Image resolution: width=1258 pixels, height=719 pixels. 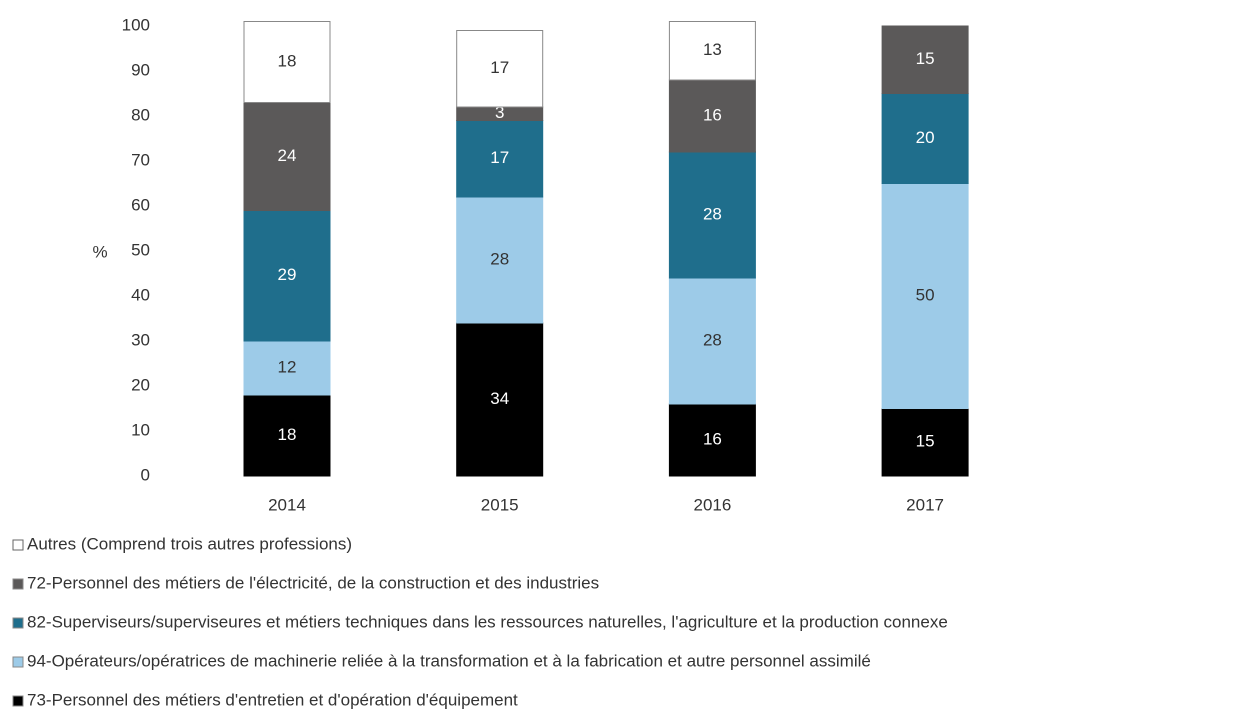 What do you see at coordinates (712, 504) in the screenshot?
I see `x-tick-label: 2016` at bounding box center [712, 504].